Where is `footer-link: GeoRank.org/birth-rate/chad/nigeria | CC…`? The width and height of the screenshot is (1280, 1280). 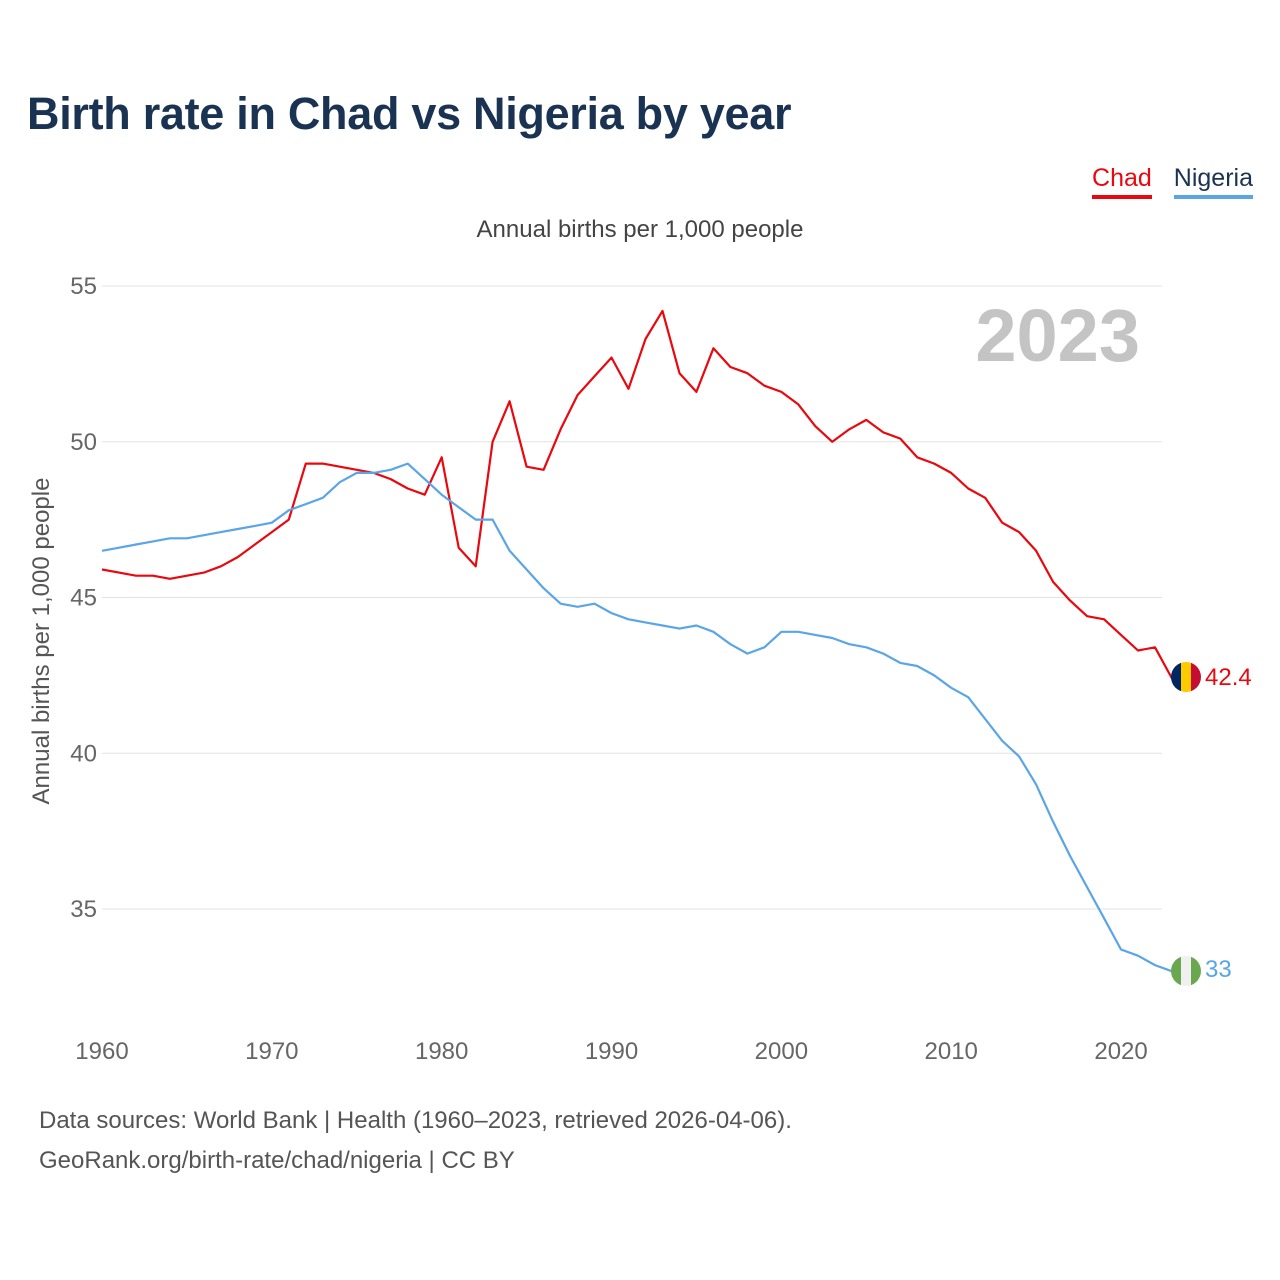 footer-link: GeoRank.org/birth-rate/chad/nigeria | CC… is located at coordinates (277, 1160).